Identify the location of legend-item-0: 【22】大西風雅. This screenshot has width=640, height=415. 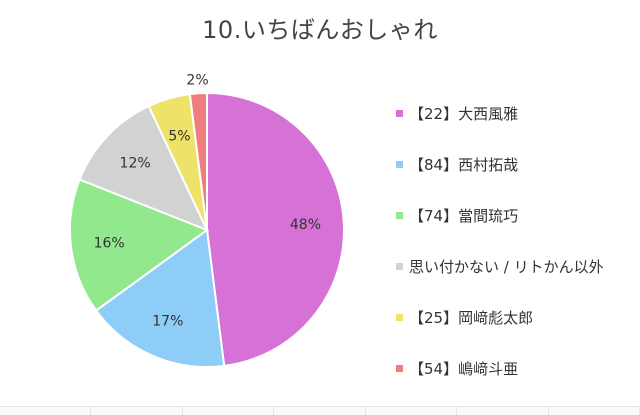
(518, 113).